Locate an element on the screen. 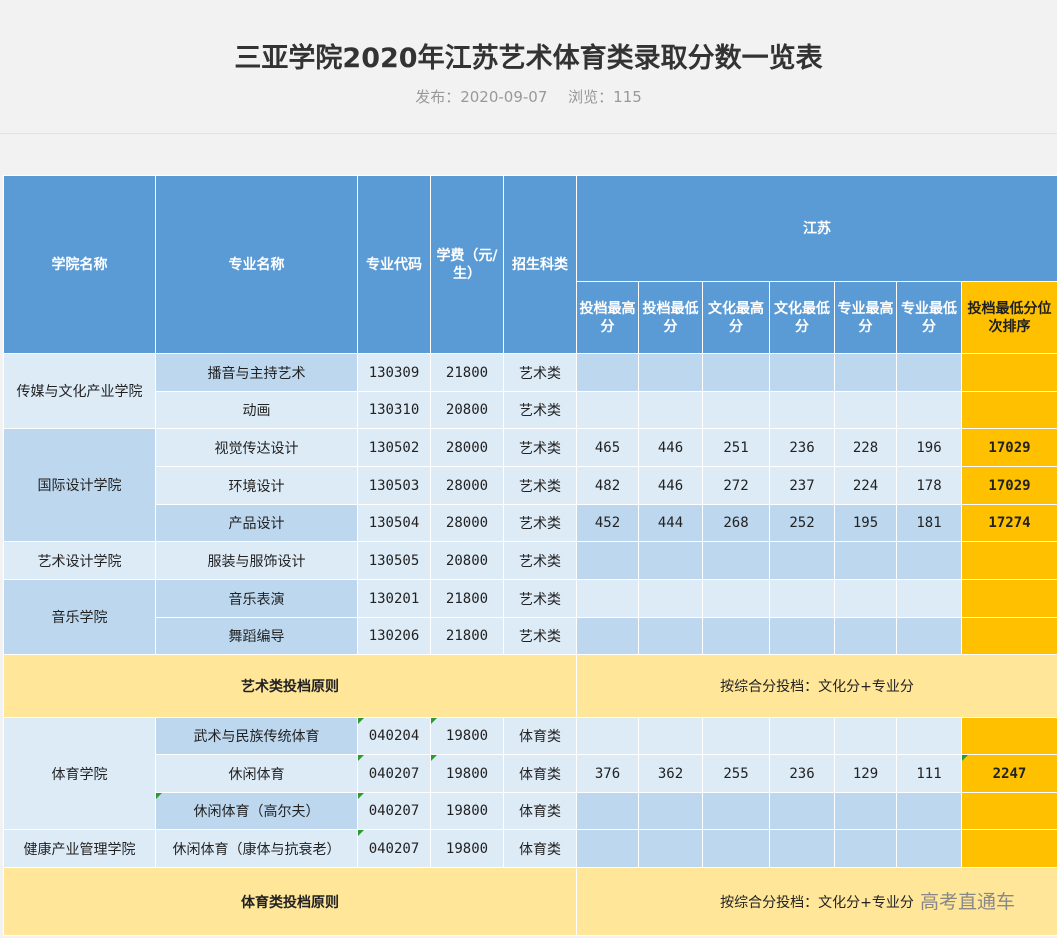 The width and height of the screenshot is (1057, 938). college-cell: 艺术设计学院 is located at coordinates (79, 560).